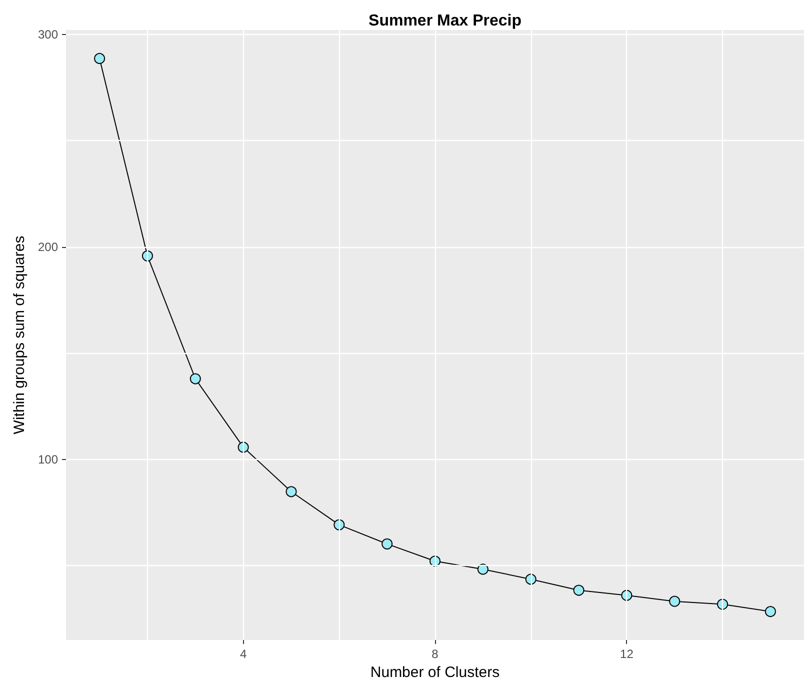 This screenshot has width=806, height=687. What do you see at coordinates (19, 335) in the screenshot?
I see `y-axis-title: Within groups sum of squares` at bounding box center [19, 335].